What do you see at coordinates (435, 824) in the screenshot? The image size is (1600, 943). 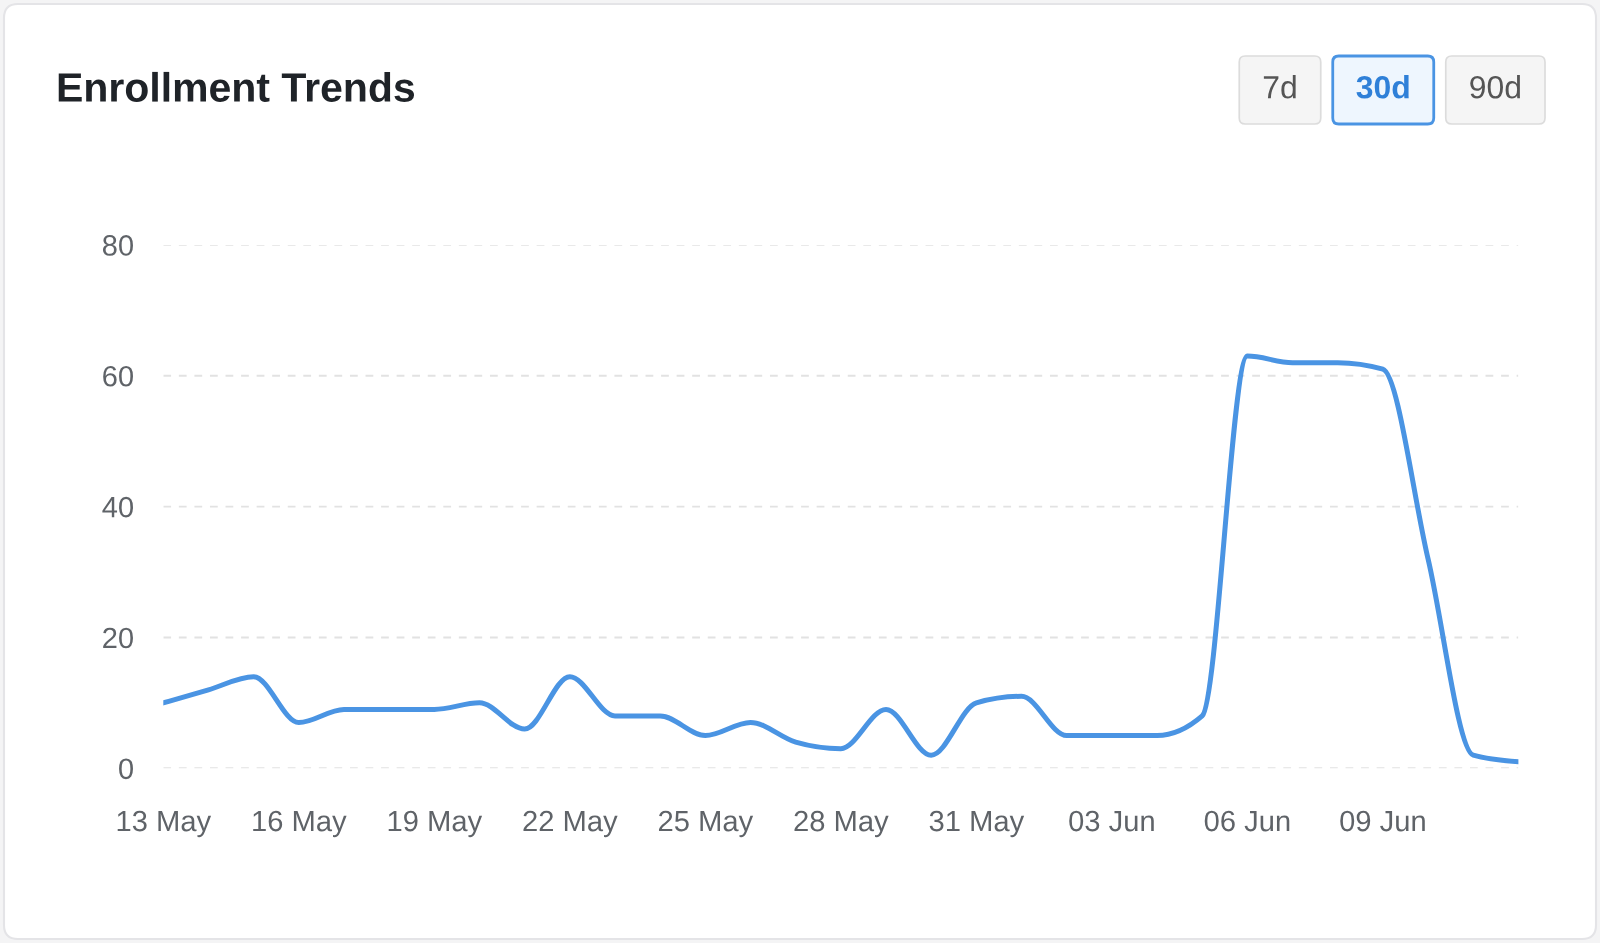 I see `x-tick-label: 19 May` at bounding box center [435, 824].